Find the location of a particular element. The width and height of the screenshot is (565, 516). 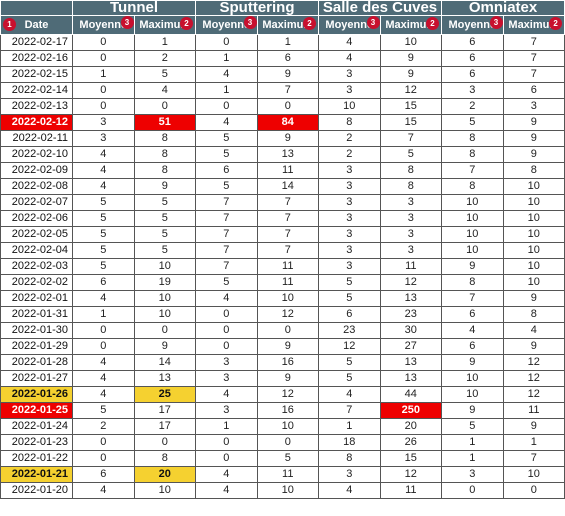

group-header-omniatex: Omniatex is located at coordinates (503, 8).